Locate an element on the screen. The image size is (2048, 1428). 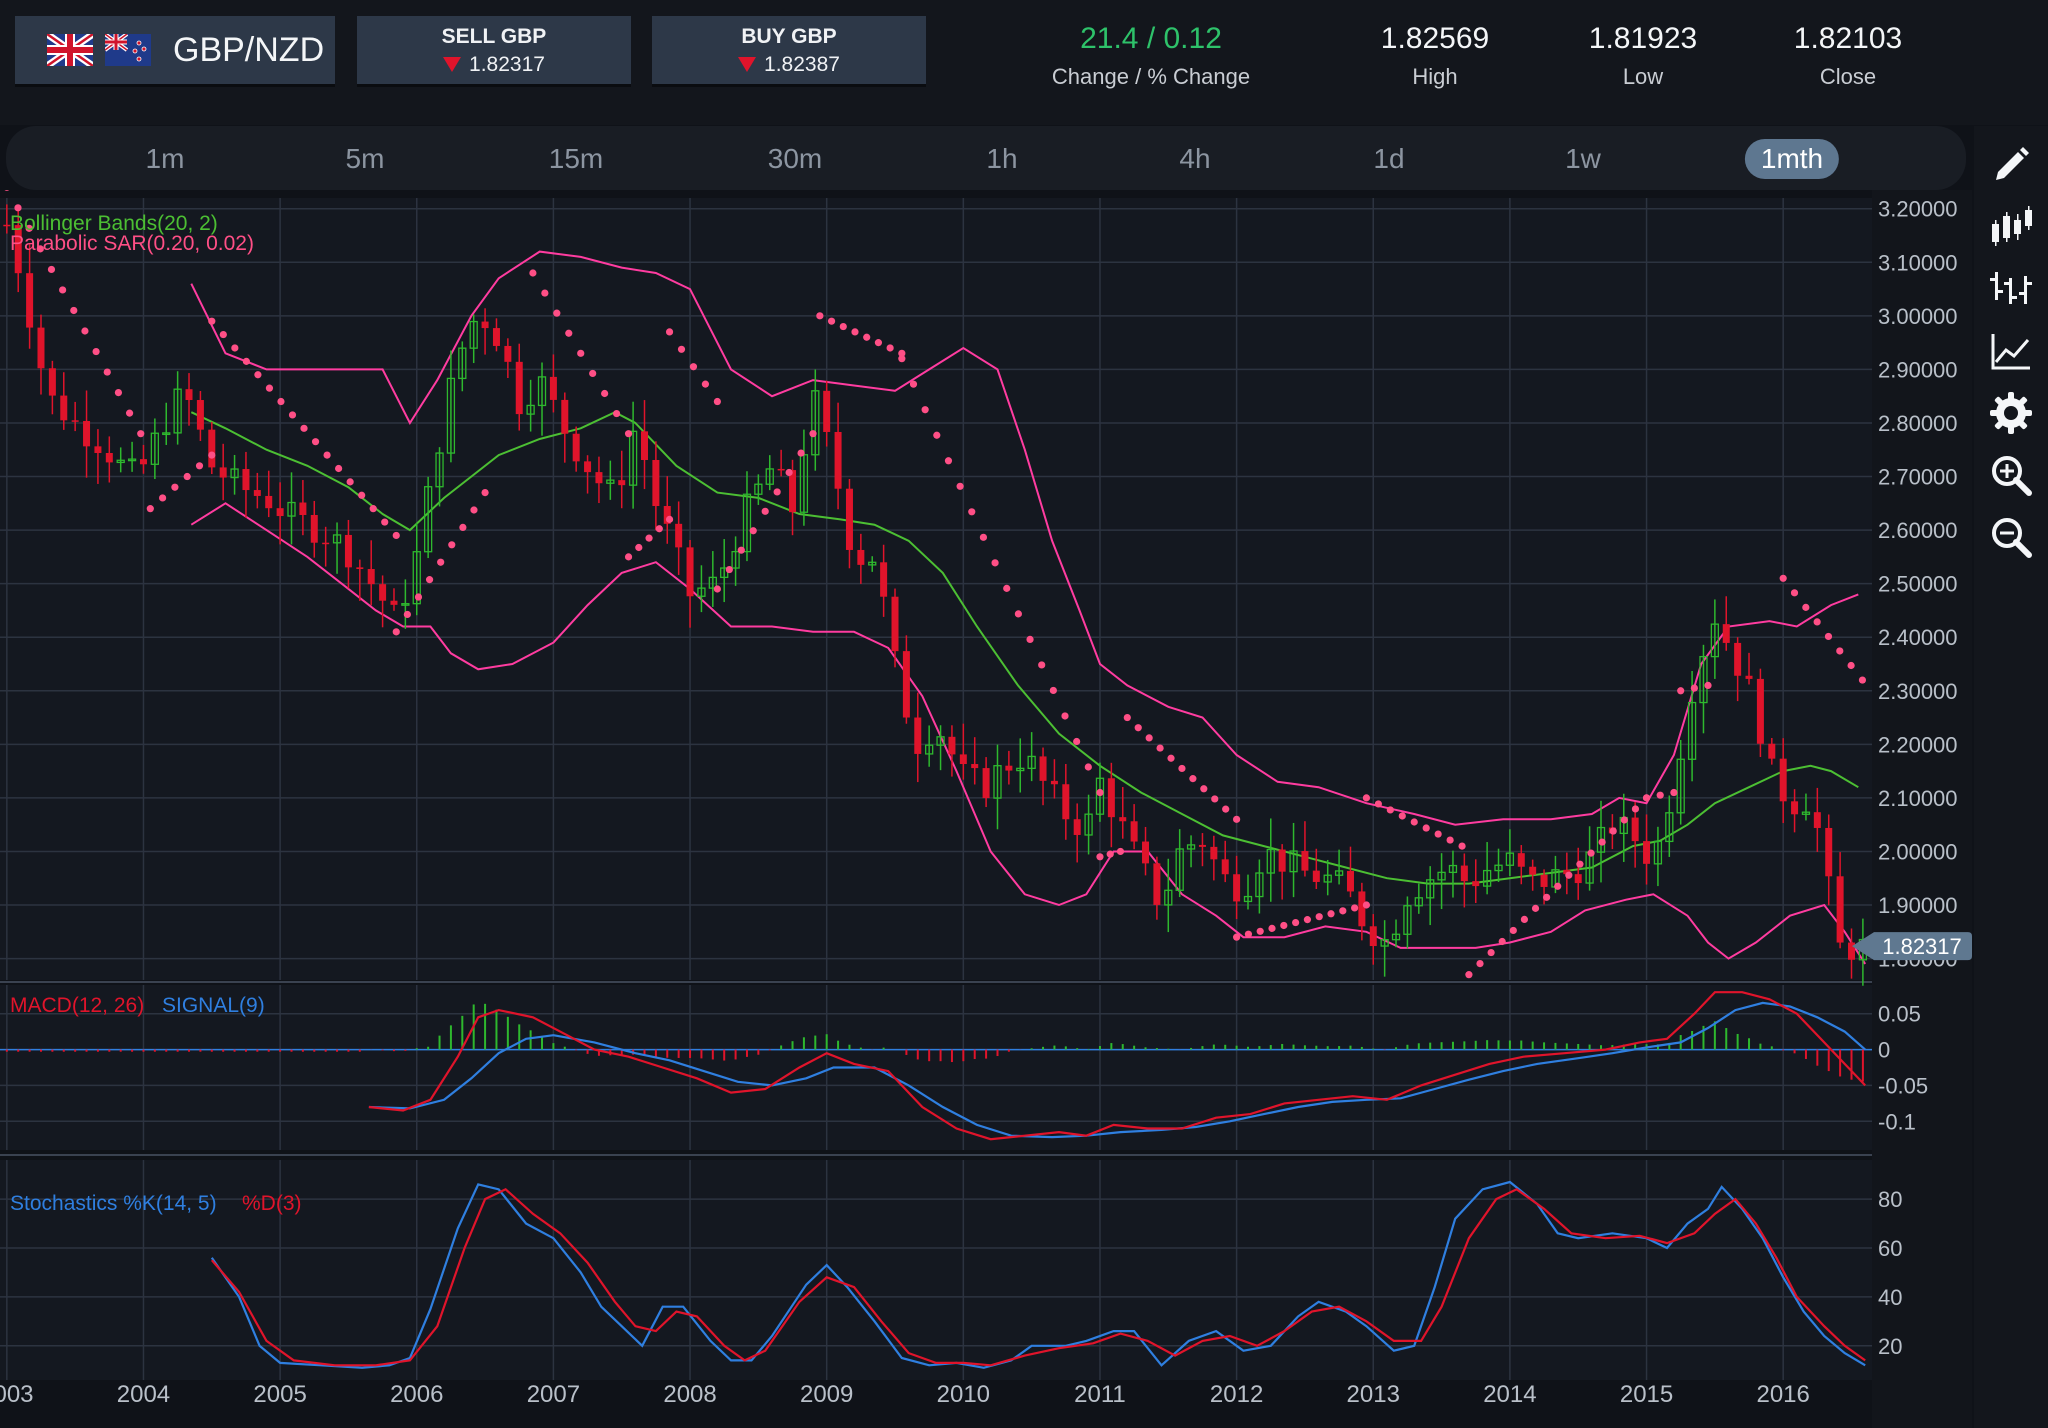
low-value: 1.81923 is located at coordinates (1643, 38).